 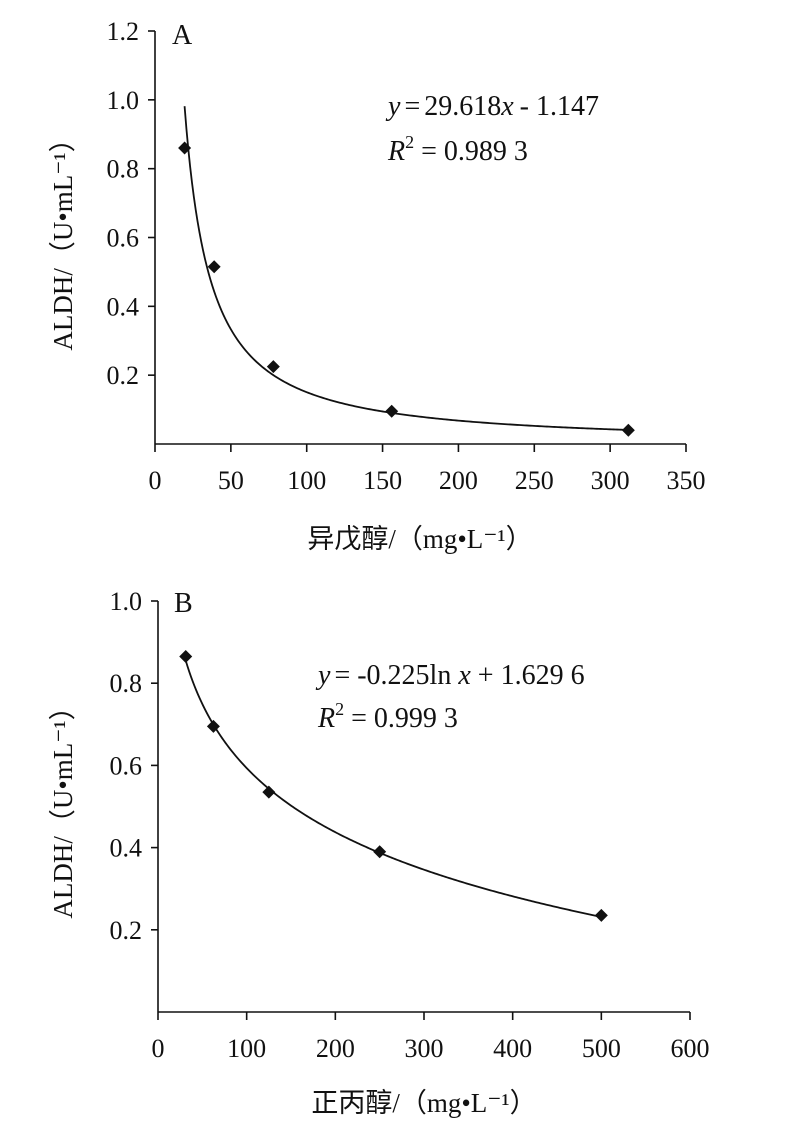 What do you see at coordinates (382, 480) in the screenshot?
I see `panel-a-x-tick-label: 150` at bounding box center [382, 480].